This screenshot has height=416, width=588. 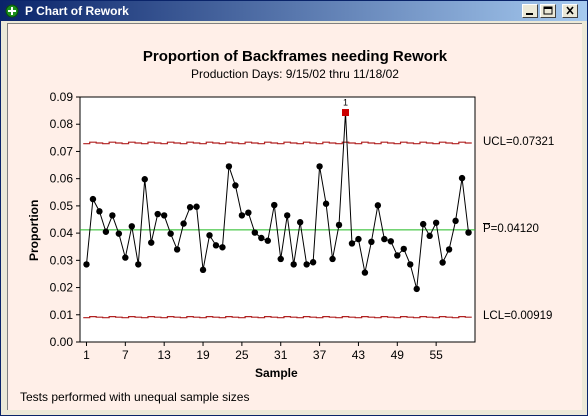 What do you see at coordinates (320, 355) in the screenshot?
I see `x-tick-label: 37` at bounding box center [320, 355].